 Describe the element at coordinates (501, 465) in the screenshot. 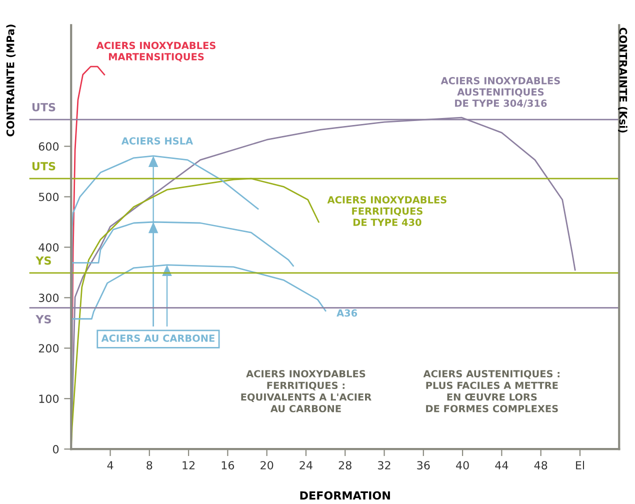

I see `x-tick-label: 44` at that location.